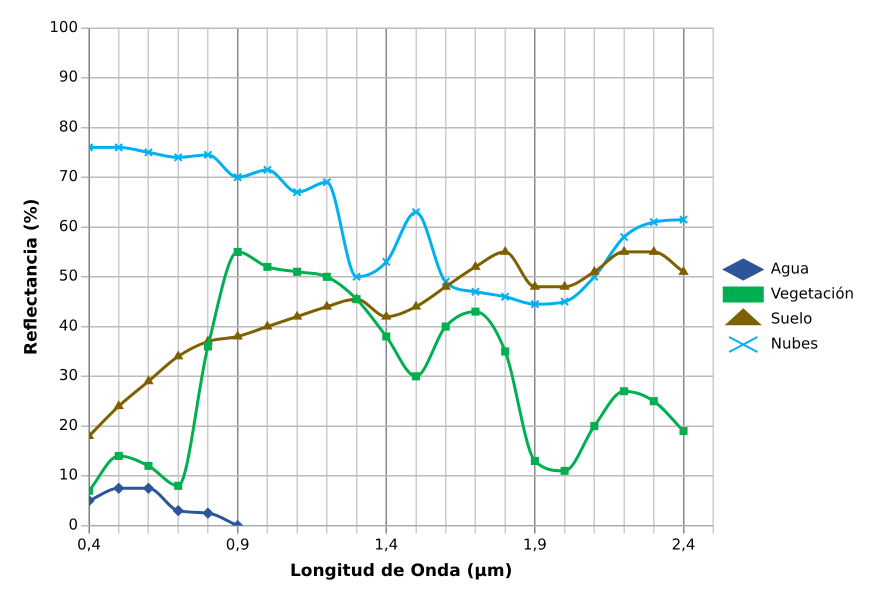  I want to click on y-tick-label: 30, so click(68, 375).